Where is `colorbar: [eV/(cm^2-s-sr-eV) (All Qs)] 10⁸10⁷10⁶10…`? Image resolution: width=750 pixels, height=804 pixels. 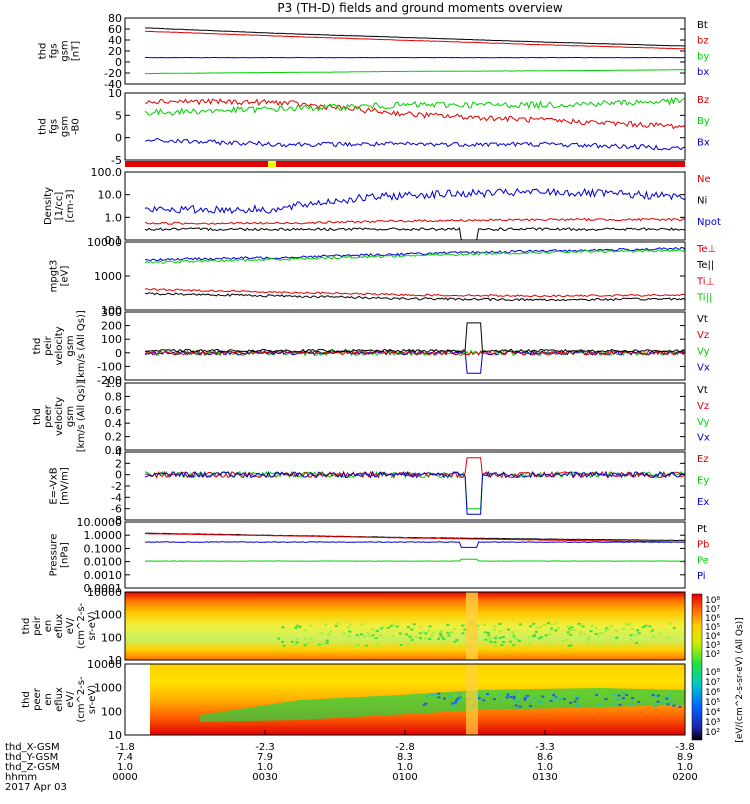
colorbar: [eV/(cm^2-s-sr-eV) (All Qs)] 10⁸10⁷10⁶10… is located at coordinates (718, 668).